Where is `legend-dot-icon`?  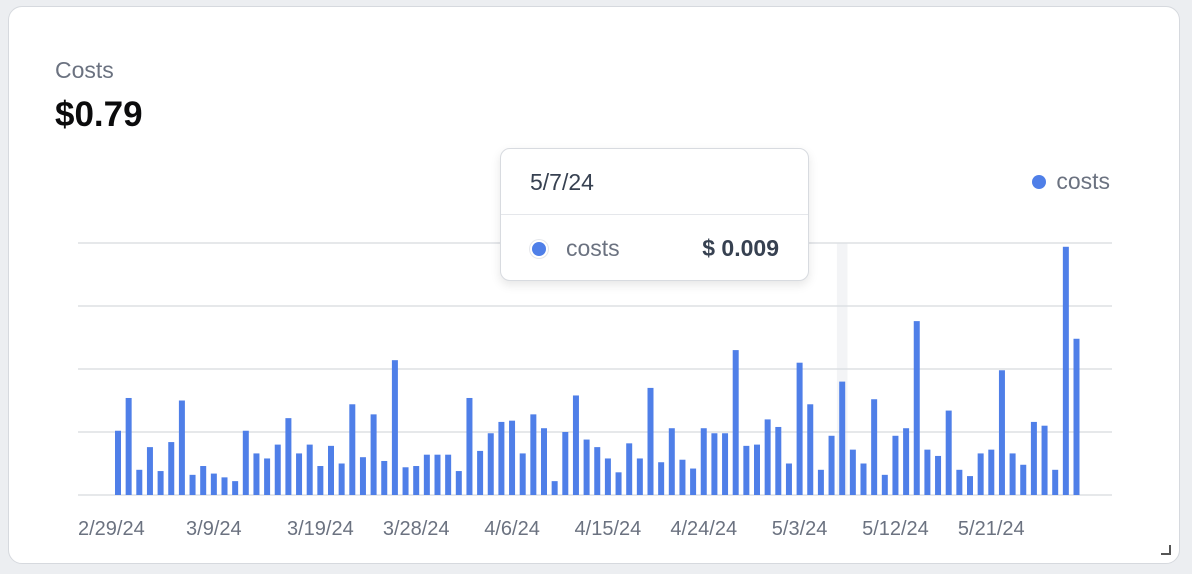 legend-dot-icon is located at coordinates (1039, 181).